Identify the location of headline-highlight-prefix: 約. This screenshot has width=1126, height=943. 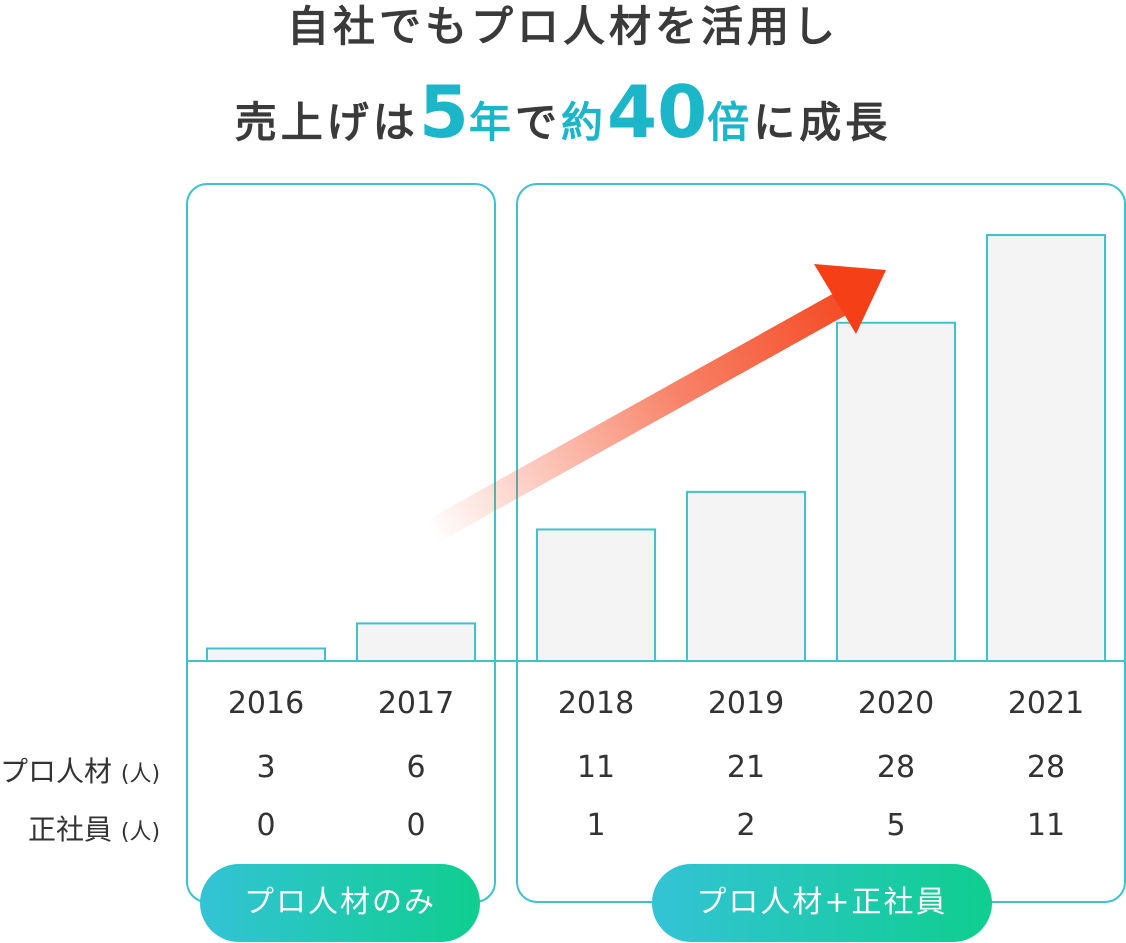
(583, 122).